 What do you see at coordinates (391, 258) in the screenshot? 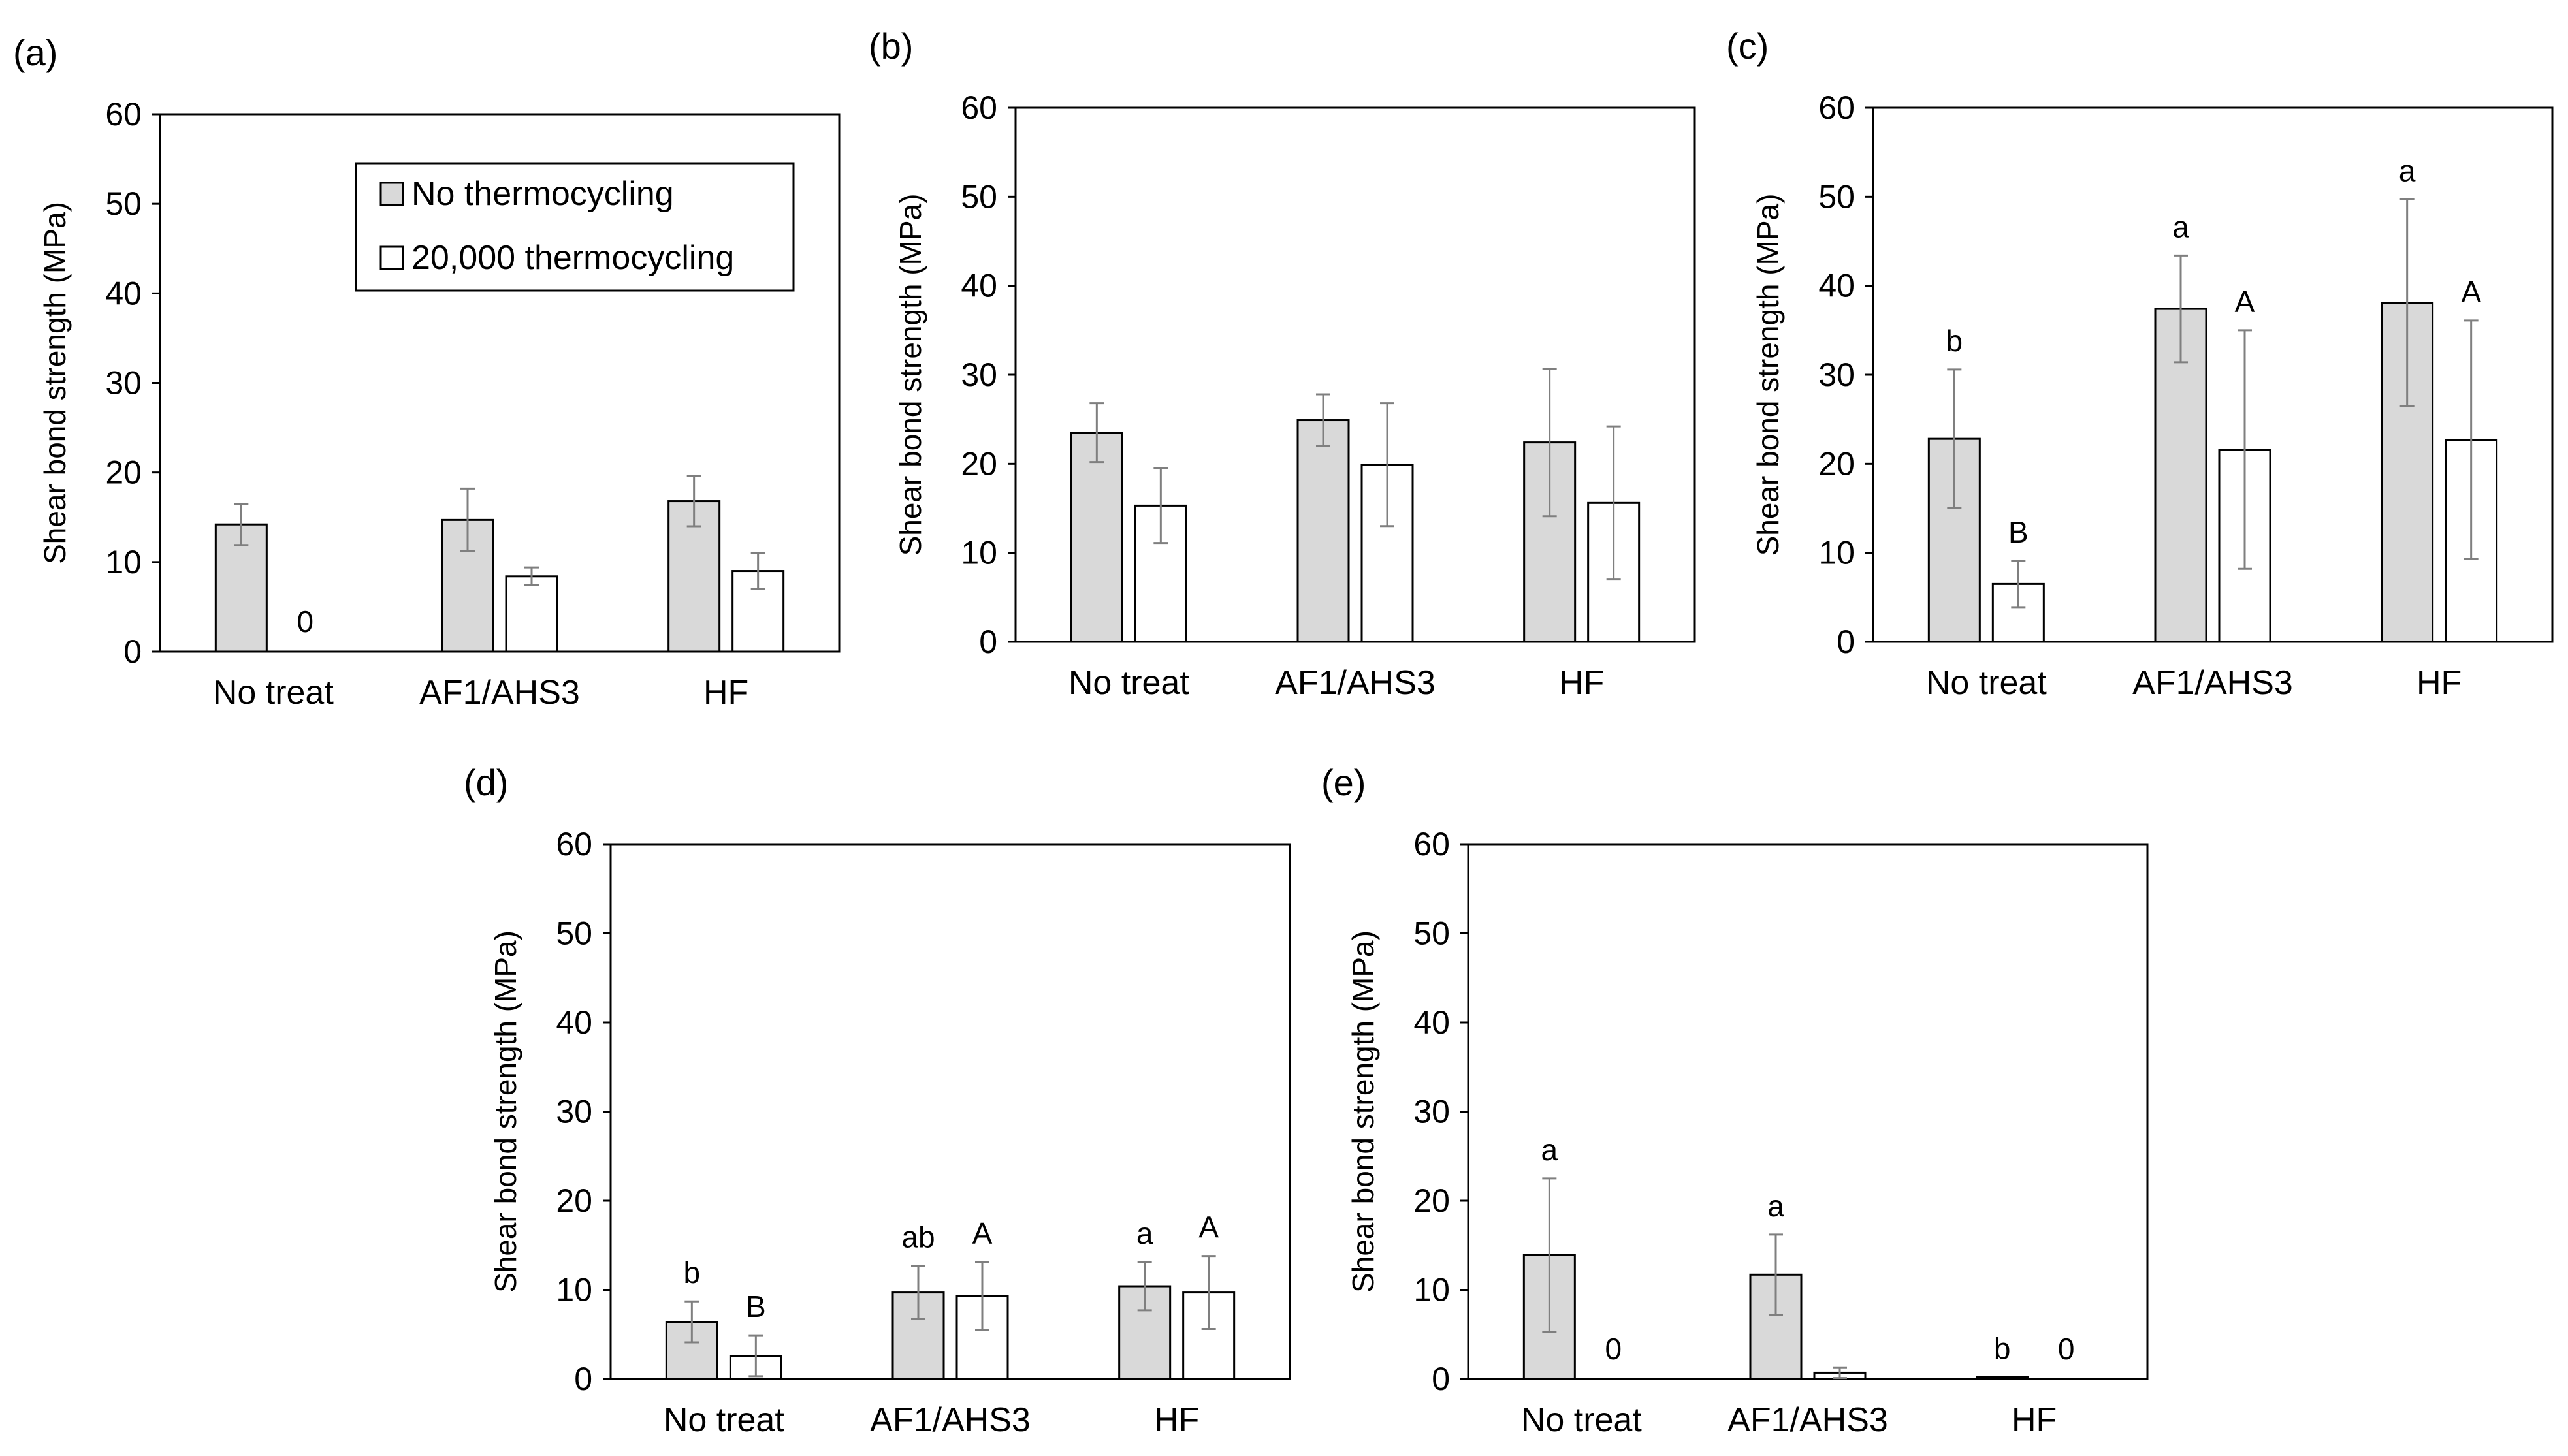
I see `legend-swatch-thermocycling` at bounding box center [391, 258].